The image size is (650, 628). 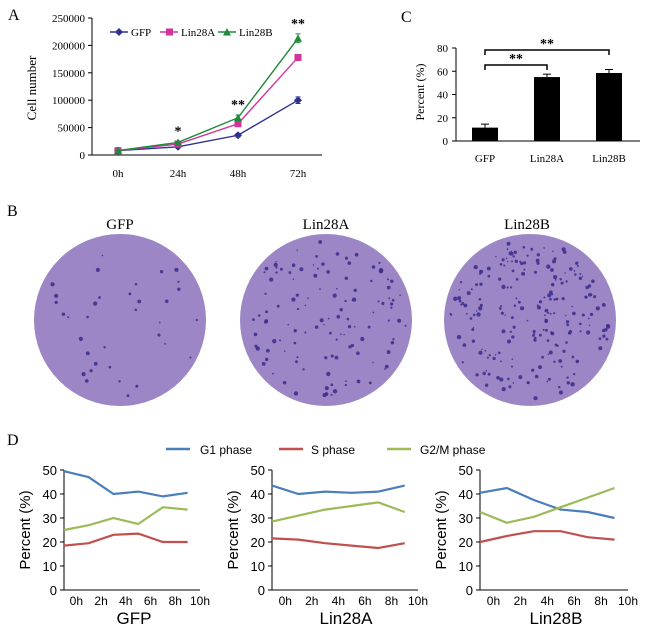 I want to click on significance-mark-lin28a: **, so click(x=516, y=59).